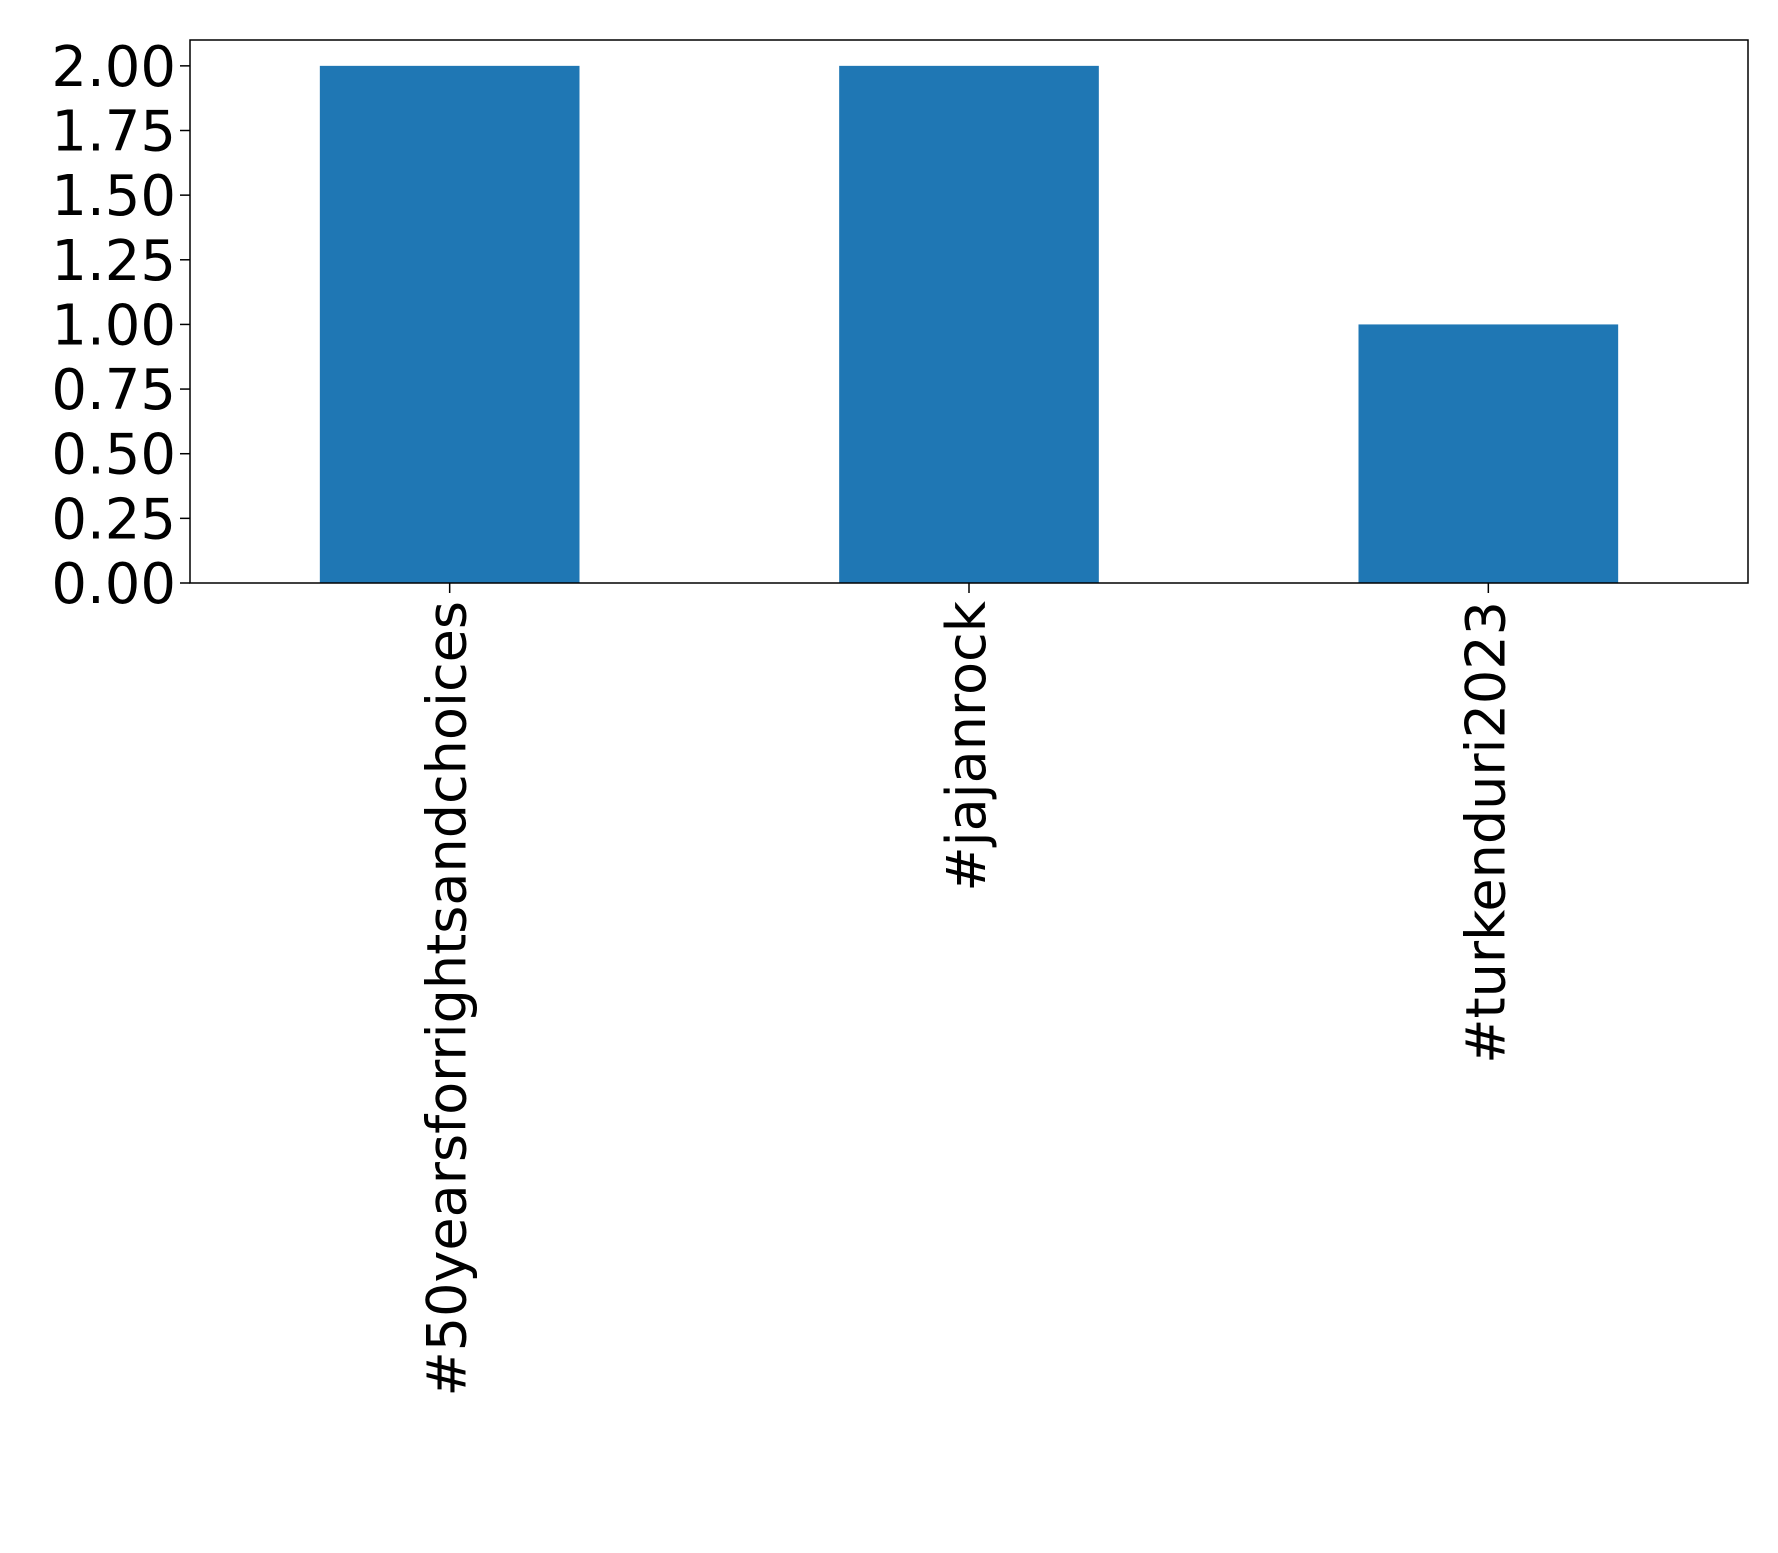 This screenshot has height=1553, width=1778. I want to click on y-tick-label-5: 1.25, so click(113, 261).